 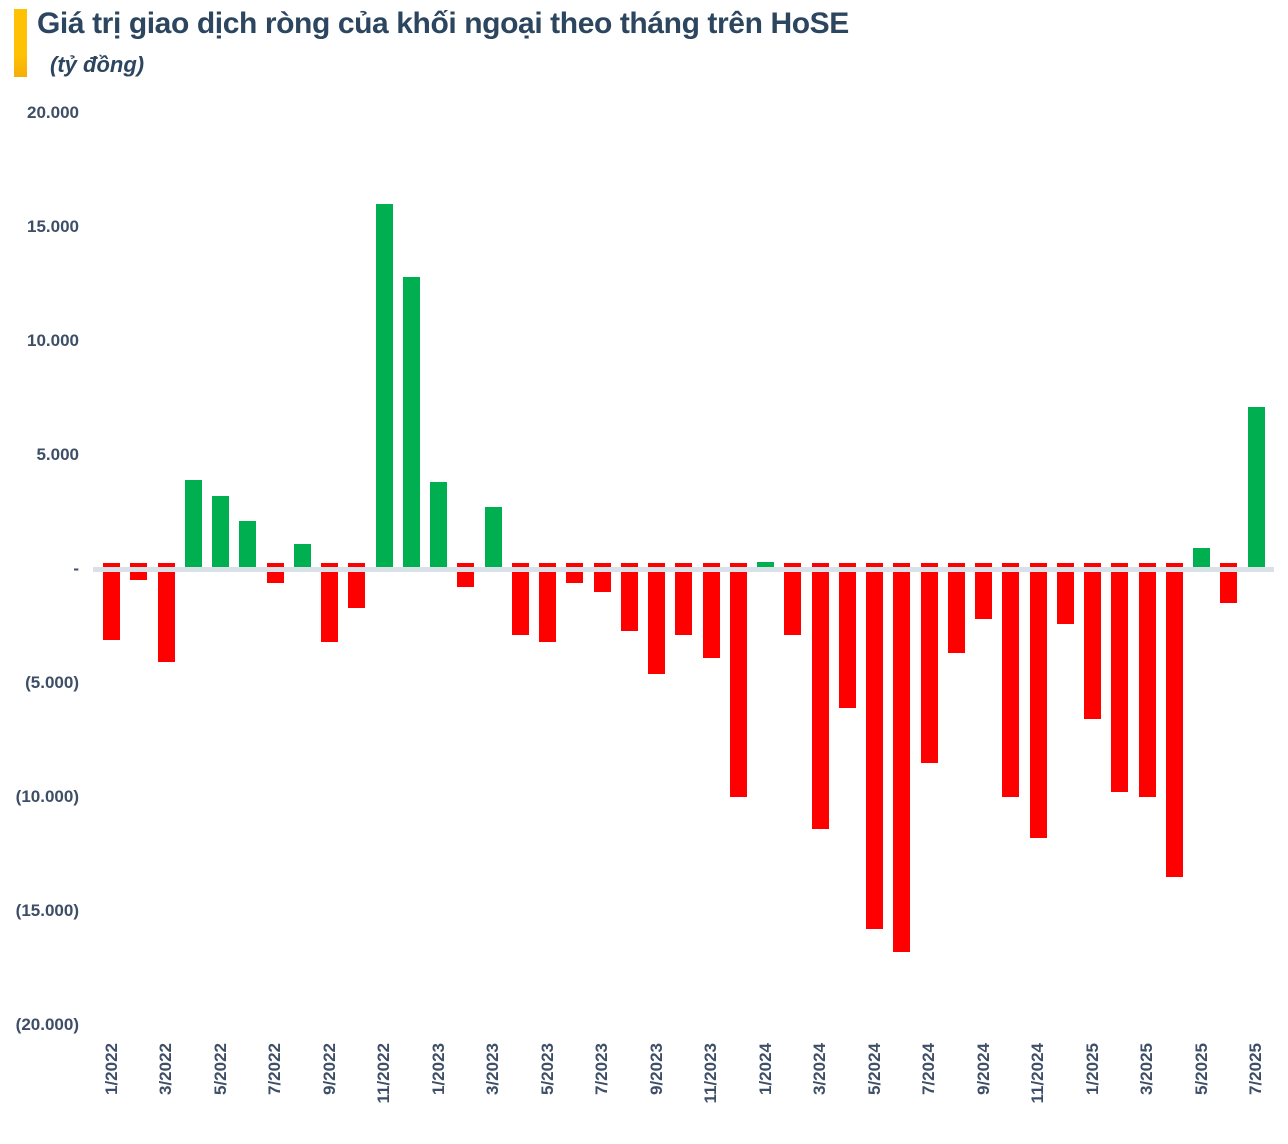 What do you see at coordinates (656, 618) in the screenshot?
I see `bar-9-2023` at bounding box center [656, 618].